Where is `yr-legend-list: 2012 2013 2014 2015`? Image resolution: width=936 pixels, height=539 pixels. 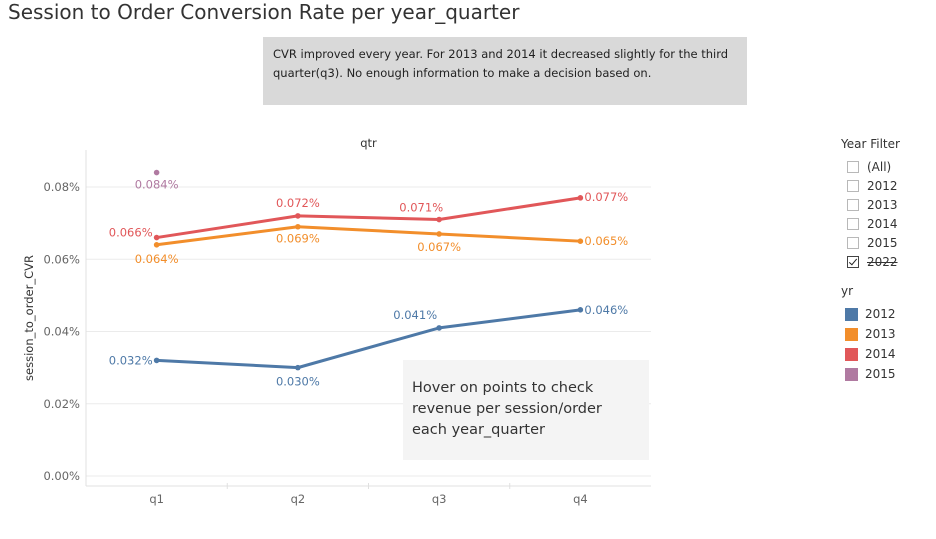
yr-legend-list: 2012 2013 2014 2015 is located at coordinates (887, 344).